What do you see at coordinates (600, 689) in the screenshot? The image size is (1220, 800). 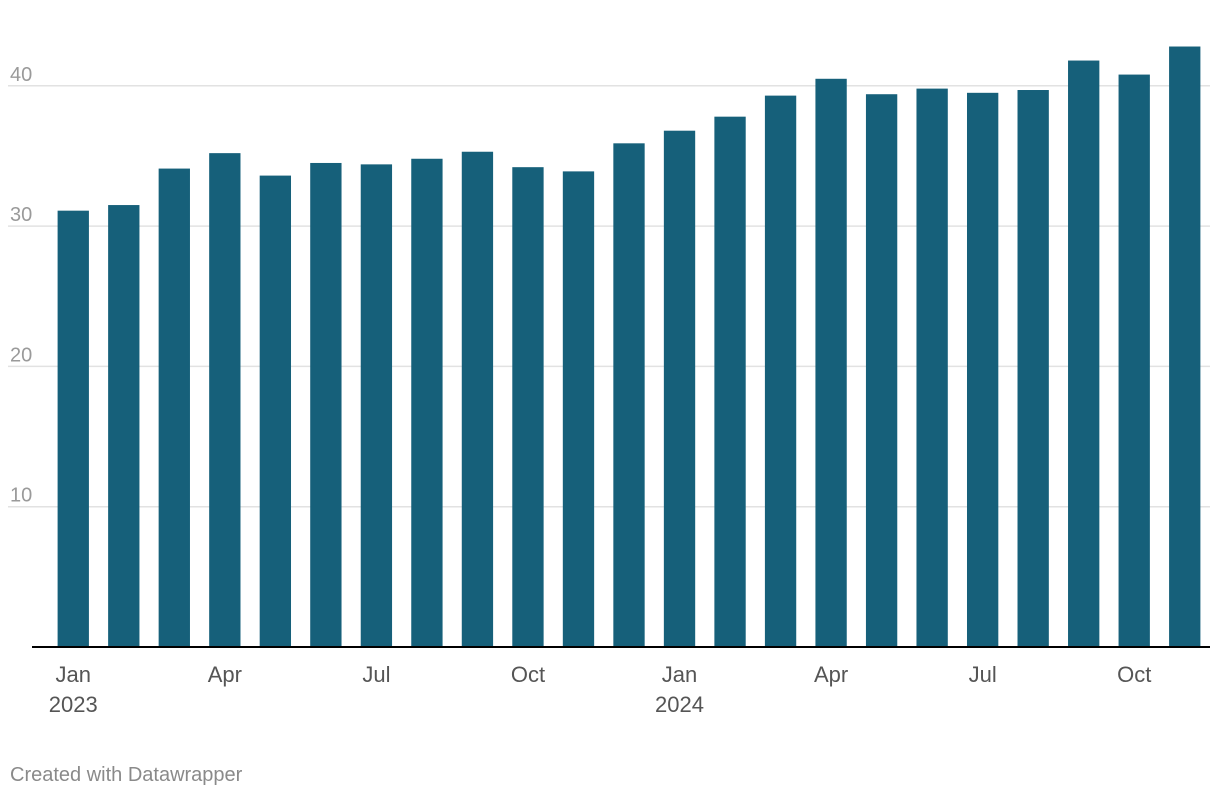 I see `x-axis-ticks: Jan 2023 Apr Jul Oct Jan 2024 Apr Jul Oct` at bounding box center [600, 689].